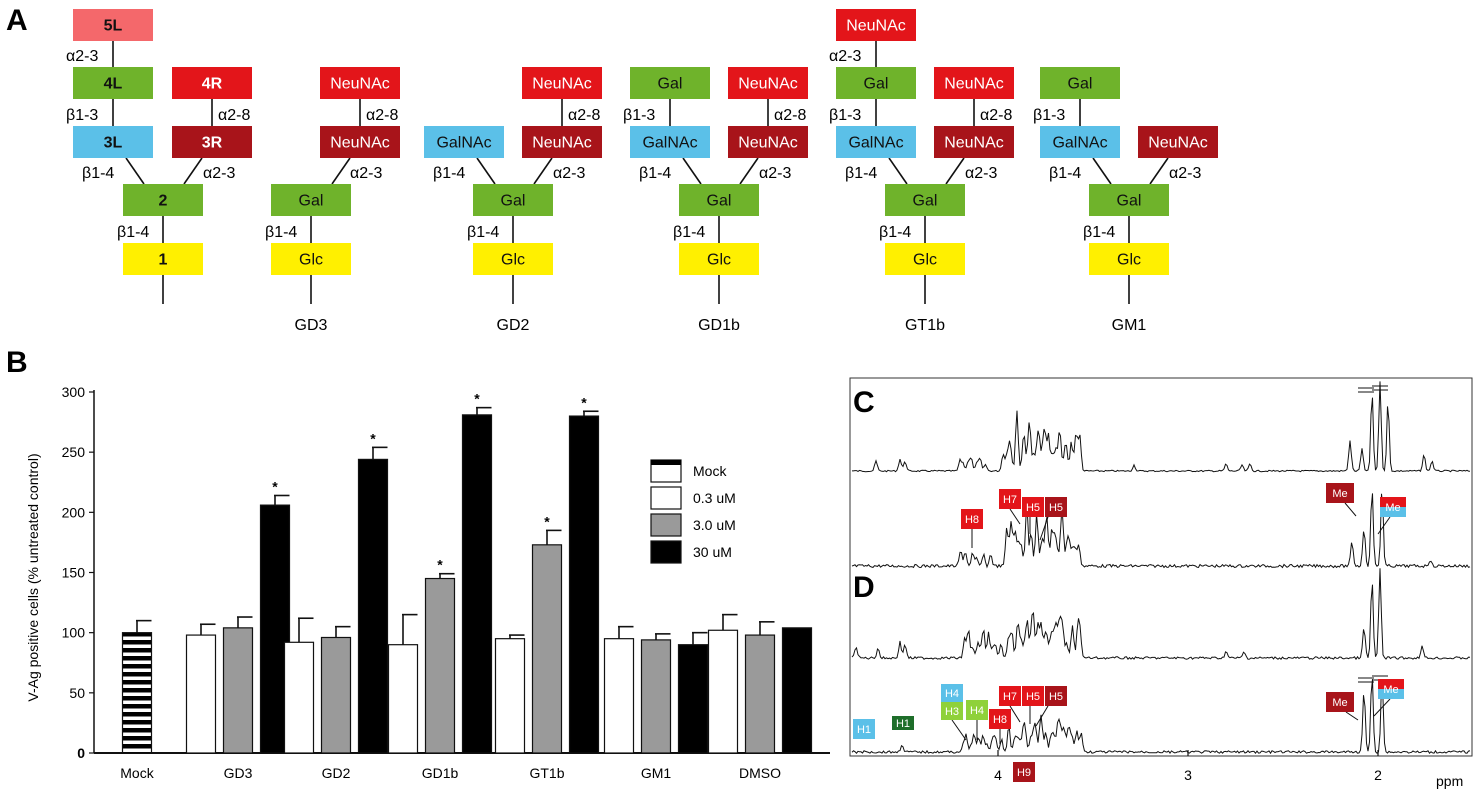  I want to click on glycan-name: GD2, so click(513, 325).